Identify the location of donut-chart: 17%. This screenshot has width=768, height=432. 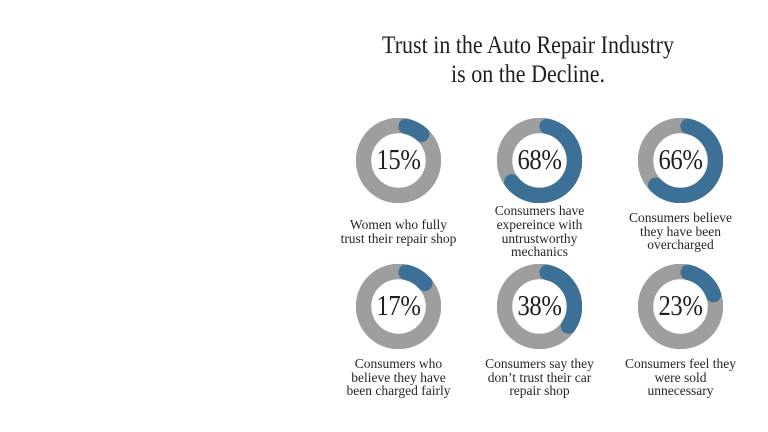
(398, 306).